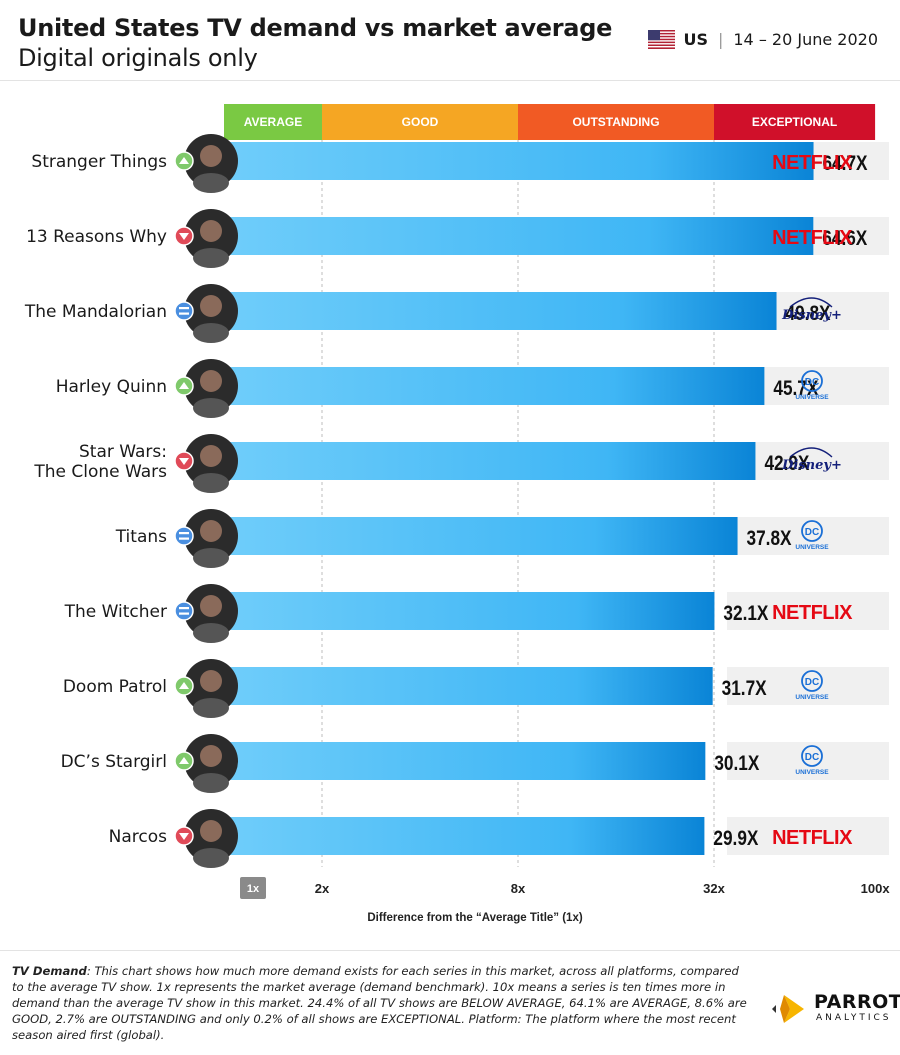 The image size is (900, 1055). I want to click on value-label: 49.8X, so click(808, 314).